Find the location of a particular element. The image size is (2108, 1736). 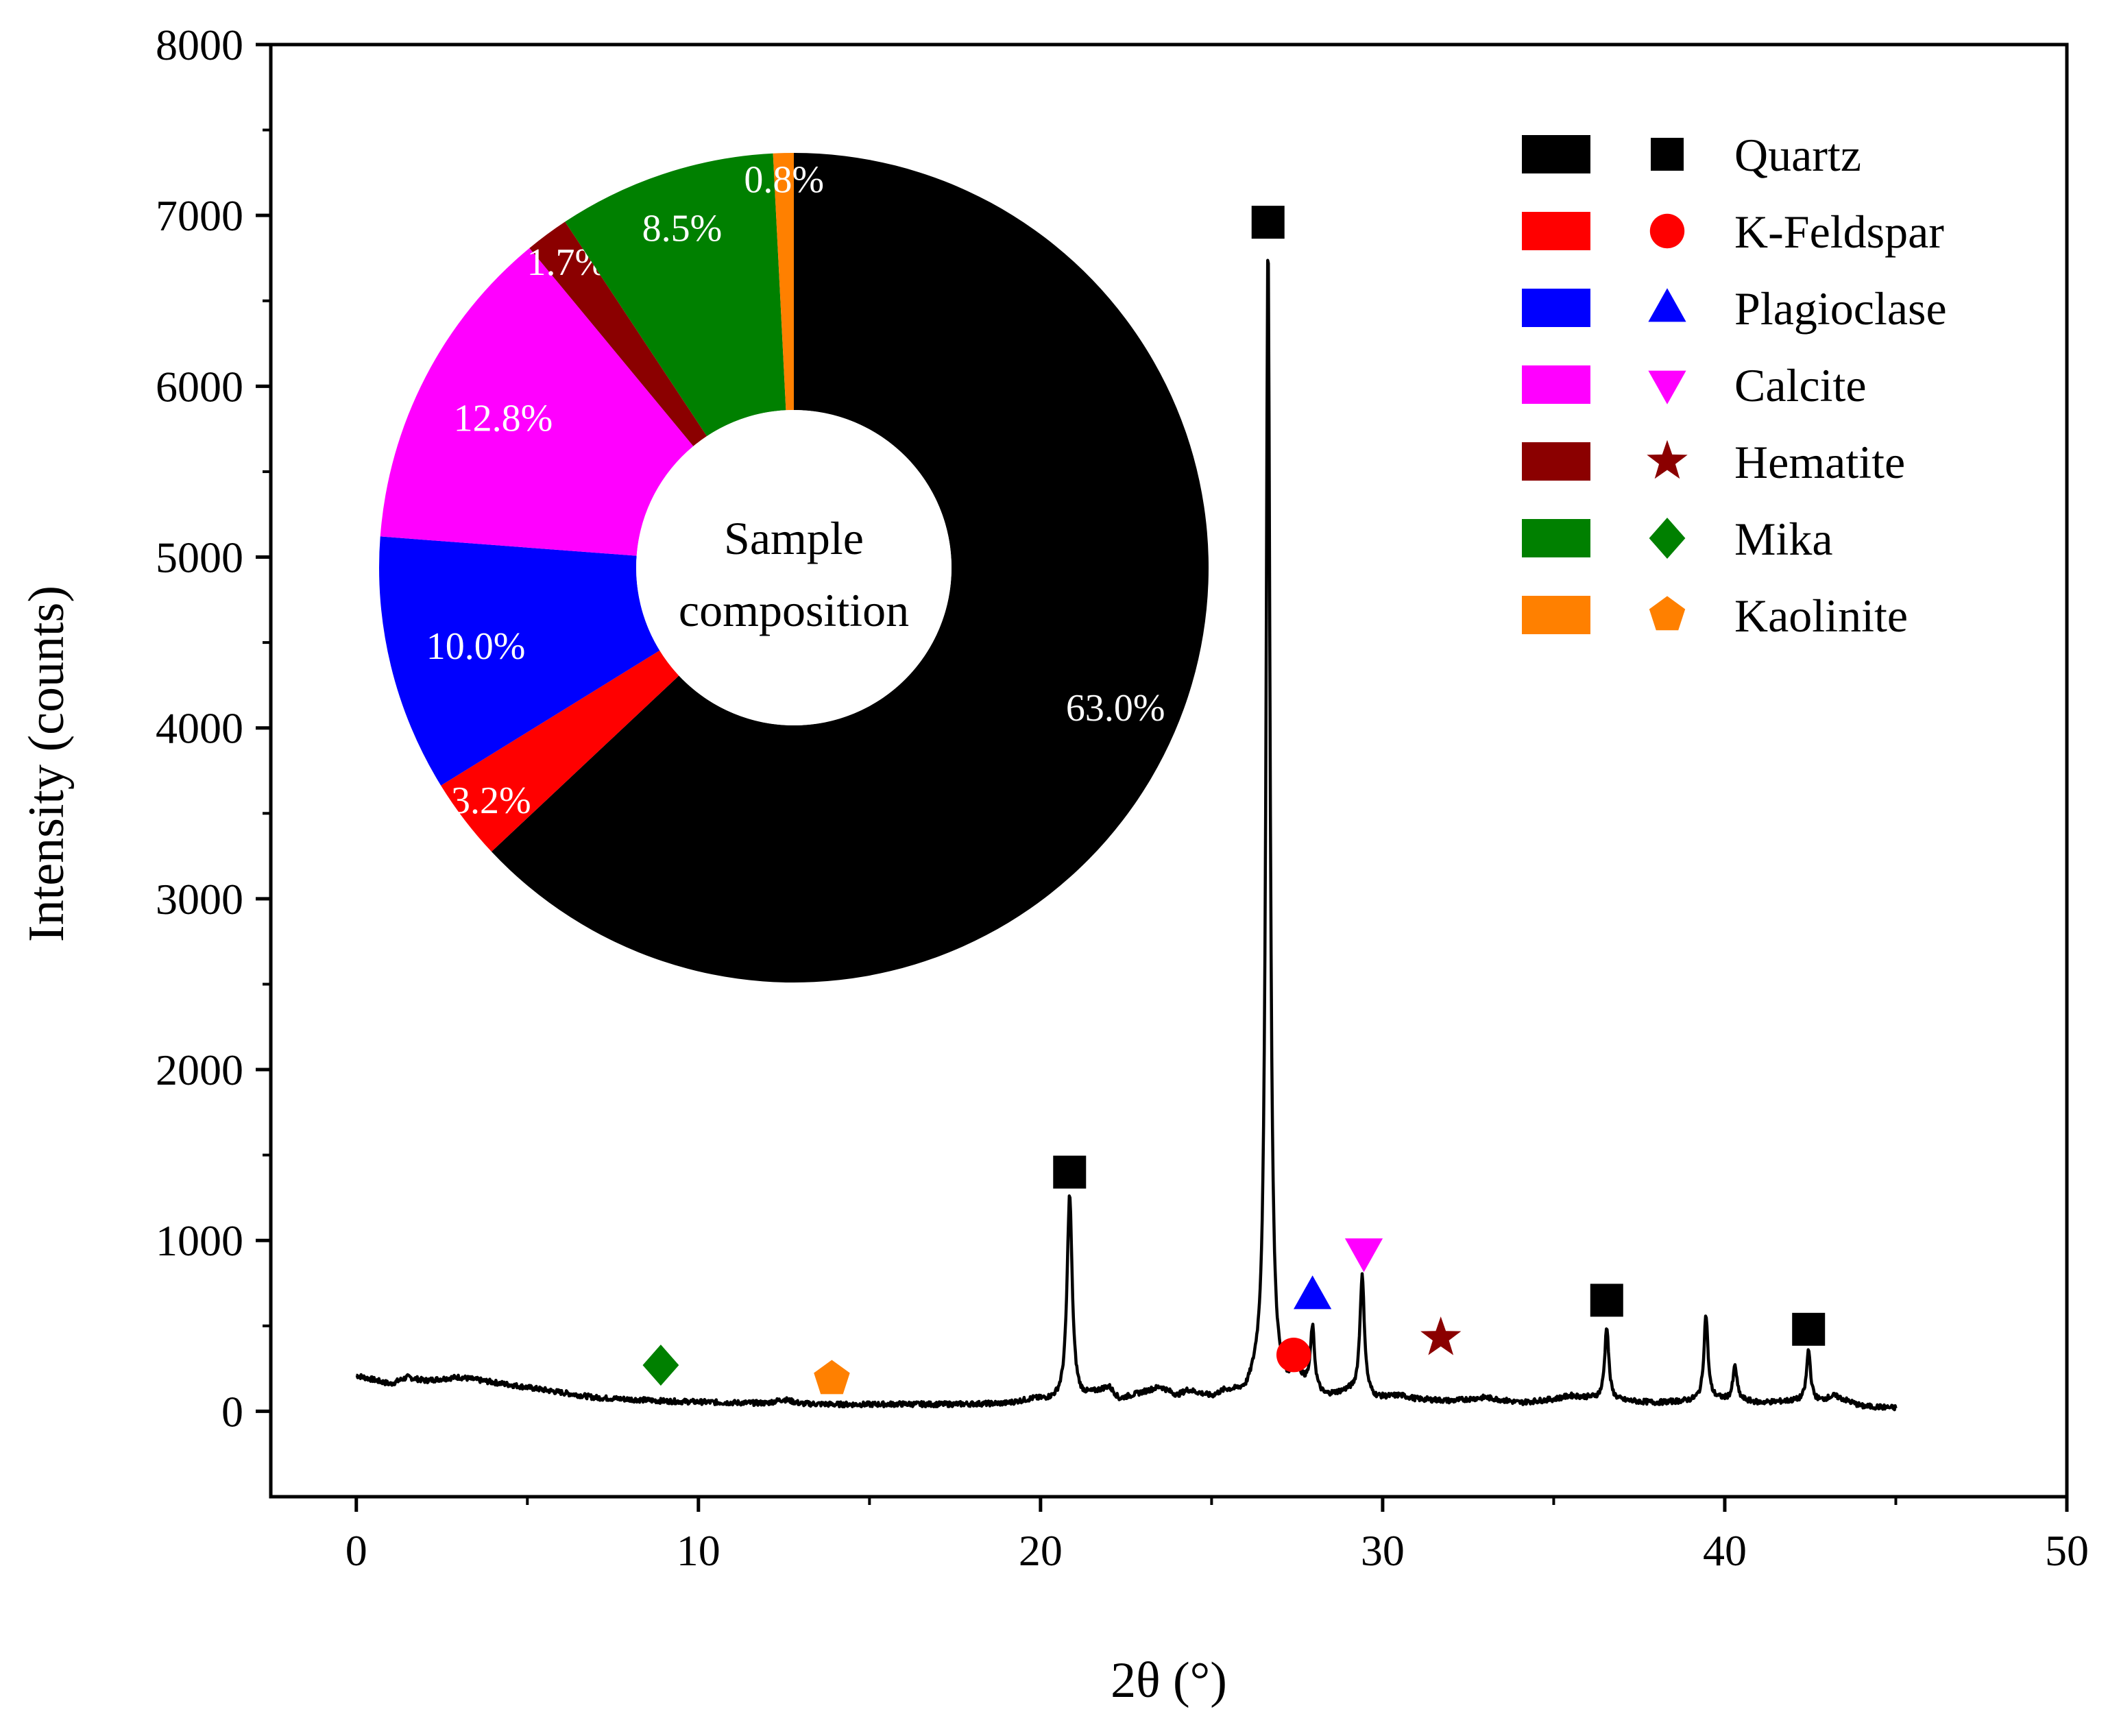

k-feldspar-peak-marker is located at coordinates (1293, 1355).